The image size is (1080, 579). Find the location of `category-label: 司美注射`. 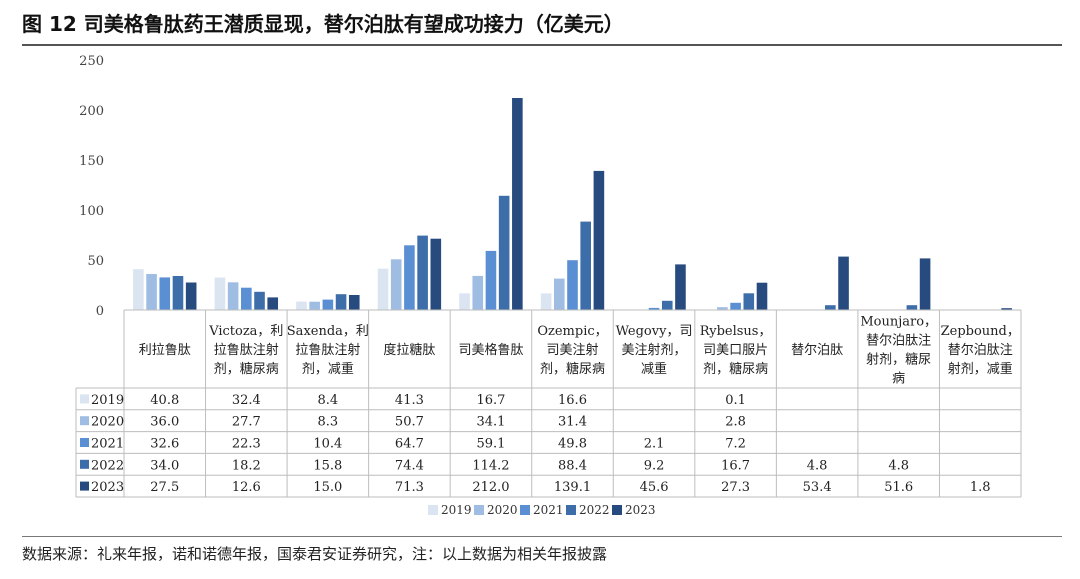

category-label: 司美注射 is located at coordinates (572, 350).